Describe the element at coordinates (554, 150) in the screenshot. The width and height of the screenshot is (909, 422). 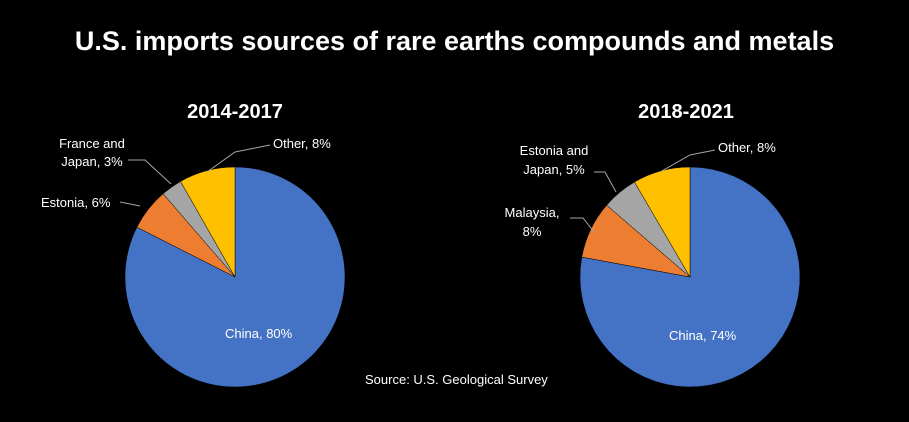
I see `slice-label-estonia-japan-2018-line1: Estonia and` at that location.